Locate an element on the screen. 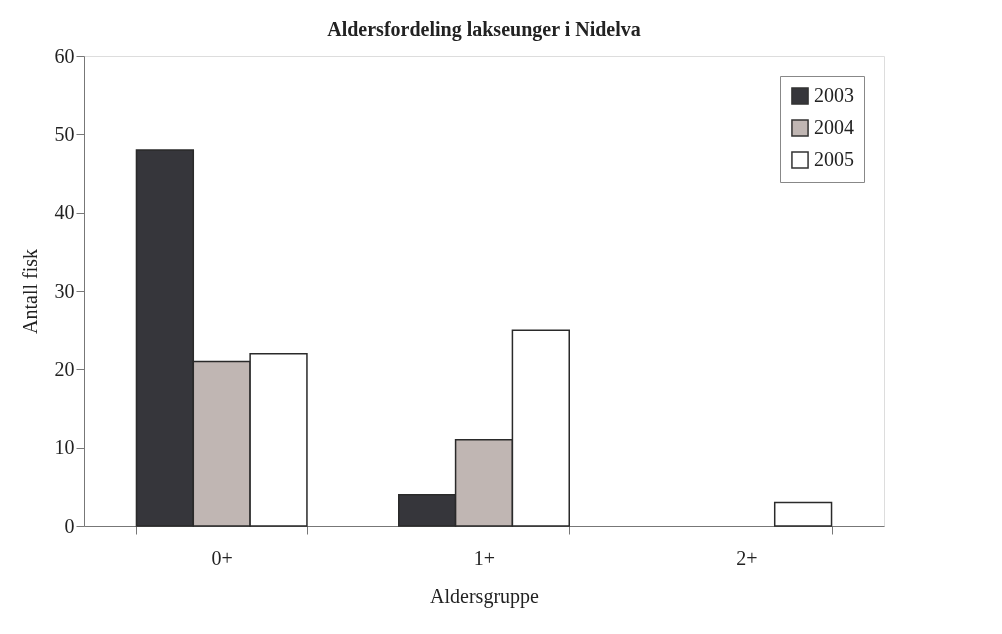 The width and height of the screenshot is (1002, 634). chart-title: Aldersfordeling lakseunger i Nidelva is located at coordinates (484, 29).